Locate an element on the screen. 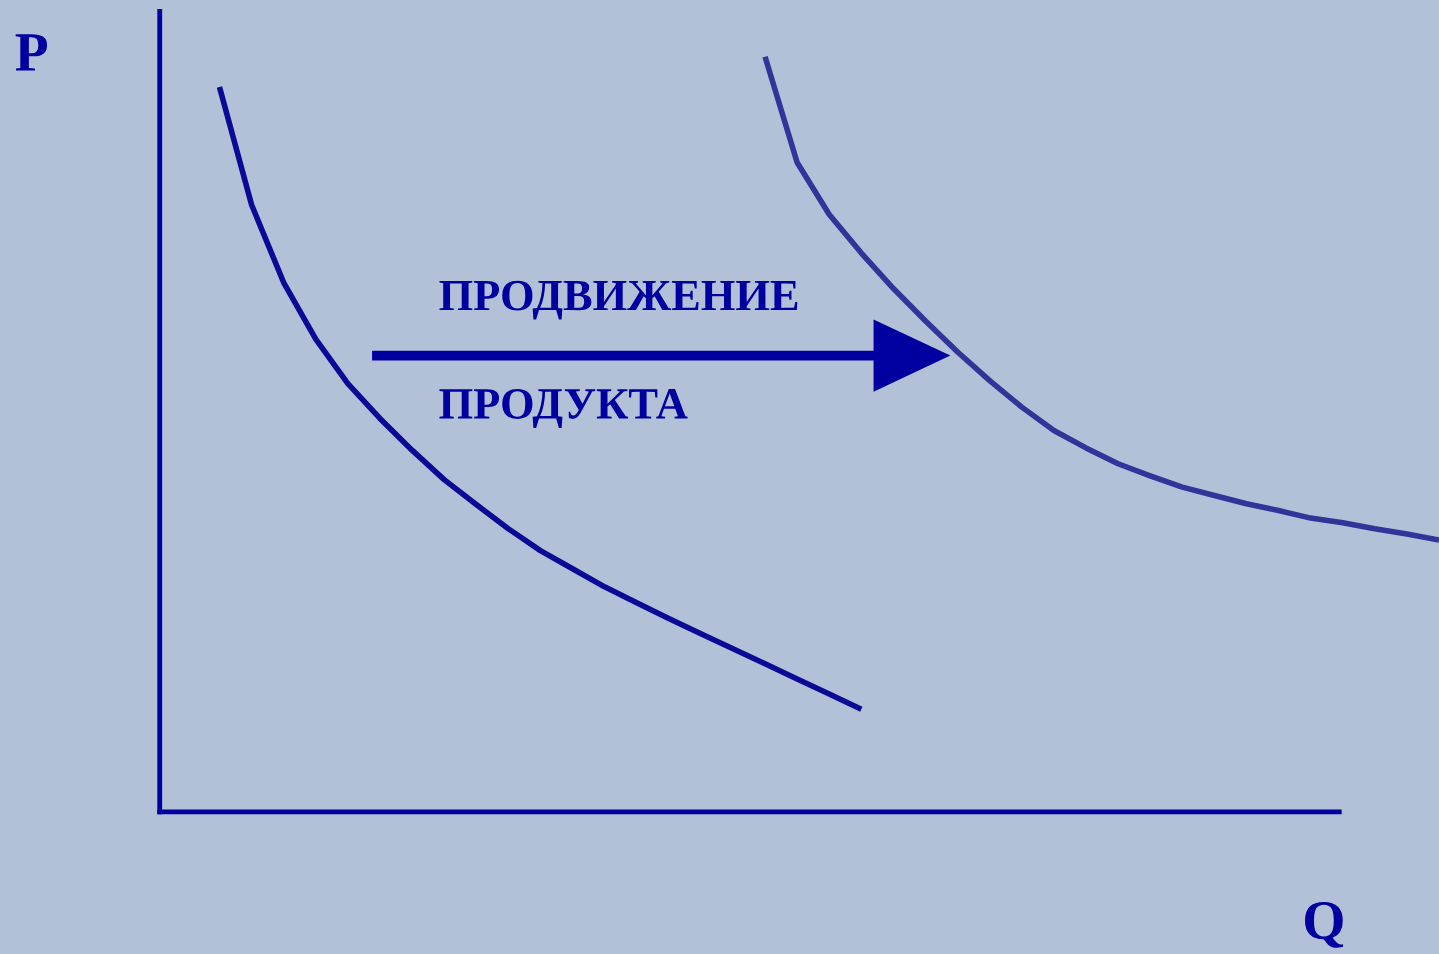 This screenshot has width=1439, height=954. y-axis-title: P is located at coordinates (31, 52).